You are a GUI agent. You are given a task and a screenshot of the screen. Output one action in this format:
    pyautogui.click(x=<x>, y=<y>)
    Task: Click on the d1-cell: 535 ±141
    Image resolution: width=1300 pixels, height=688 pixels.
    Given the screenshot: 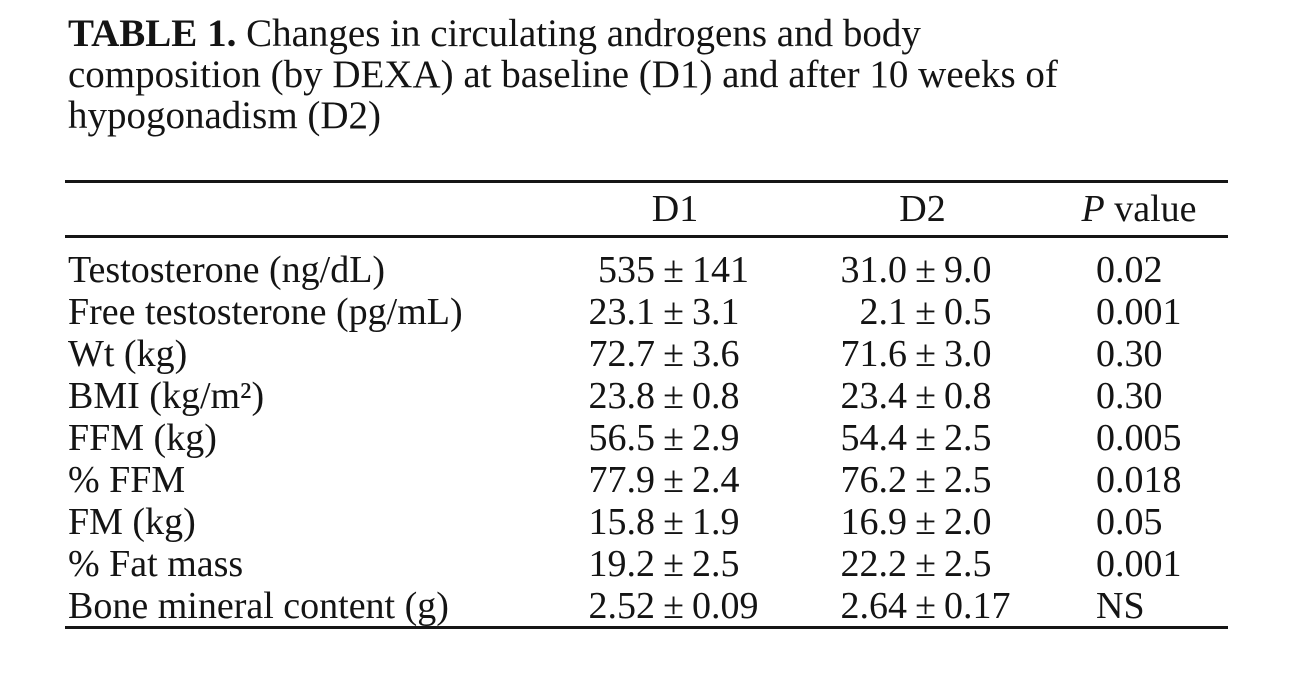 What is the action you would take?
    pyautogui.click(x=655, y=270)
    